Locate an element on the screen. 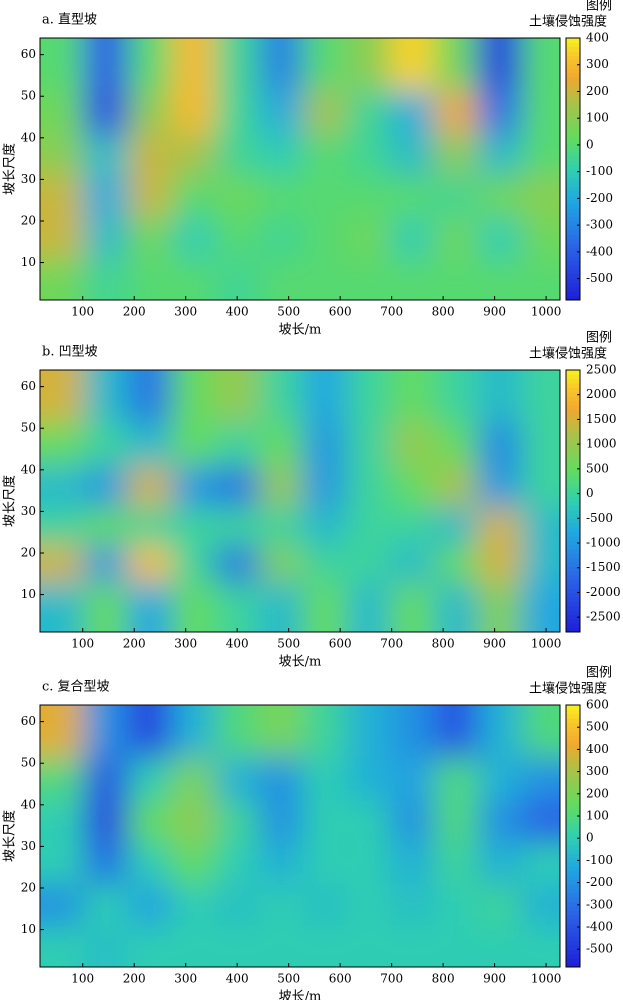 Image resolution: width=623 pixels, height=1000 pixels. x-tick-label: 500 is located at coordinates (288, 979).